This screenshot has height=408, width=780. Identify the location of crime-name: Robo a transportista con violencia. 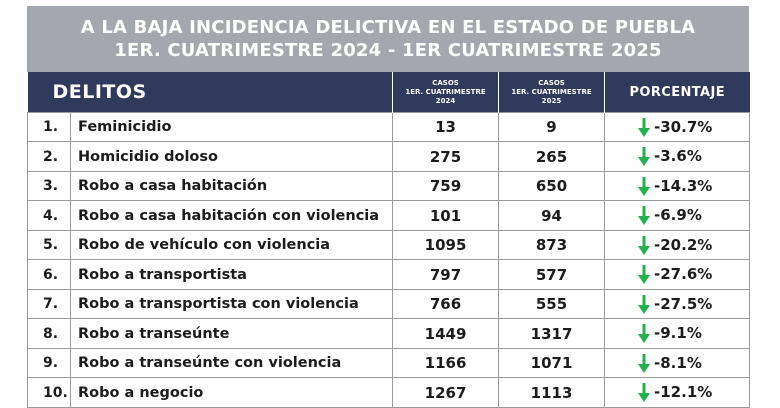
(231, 304).